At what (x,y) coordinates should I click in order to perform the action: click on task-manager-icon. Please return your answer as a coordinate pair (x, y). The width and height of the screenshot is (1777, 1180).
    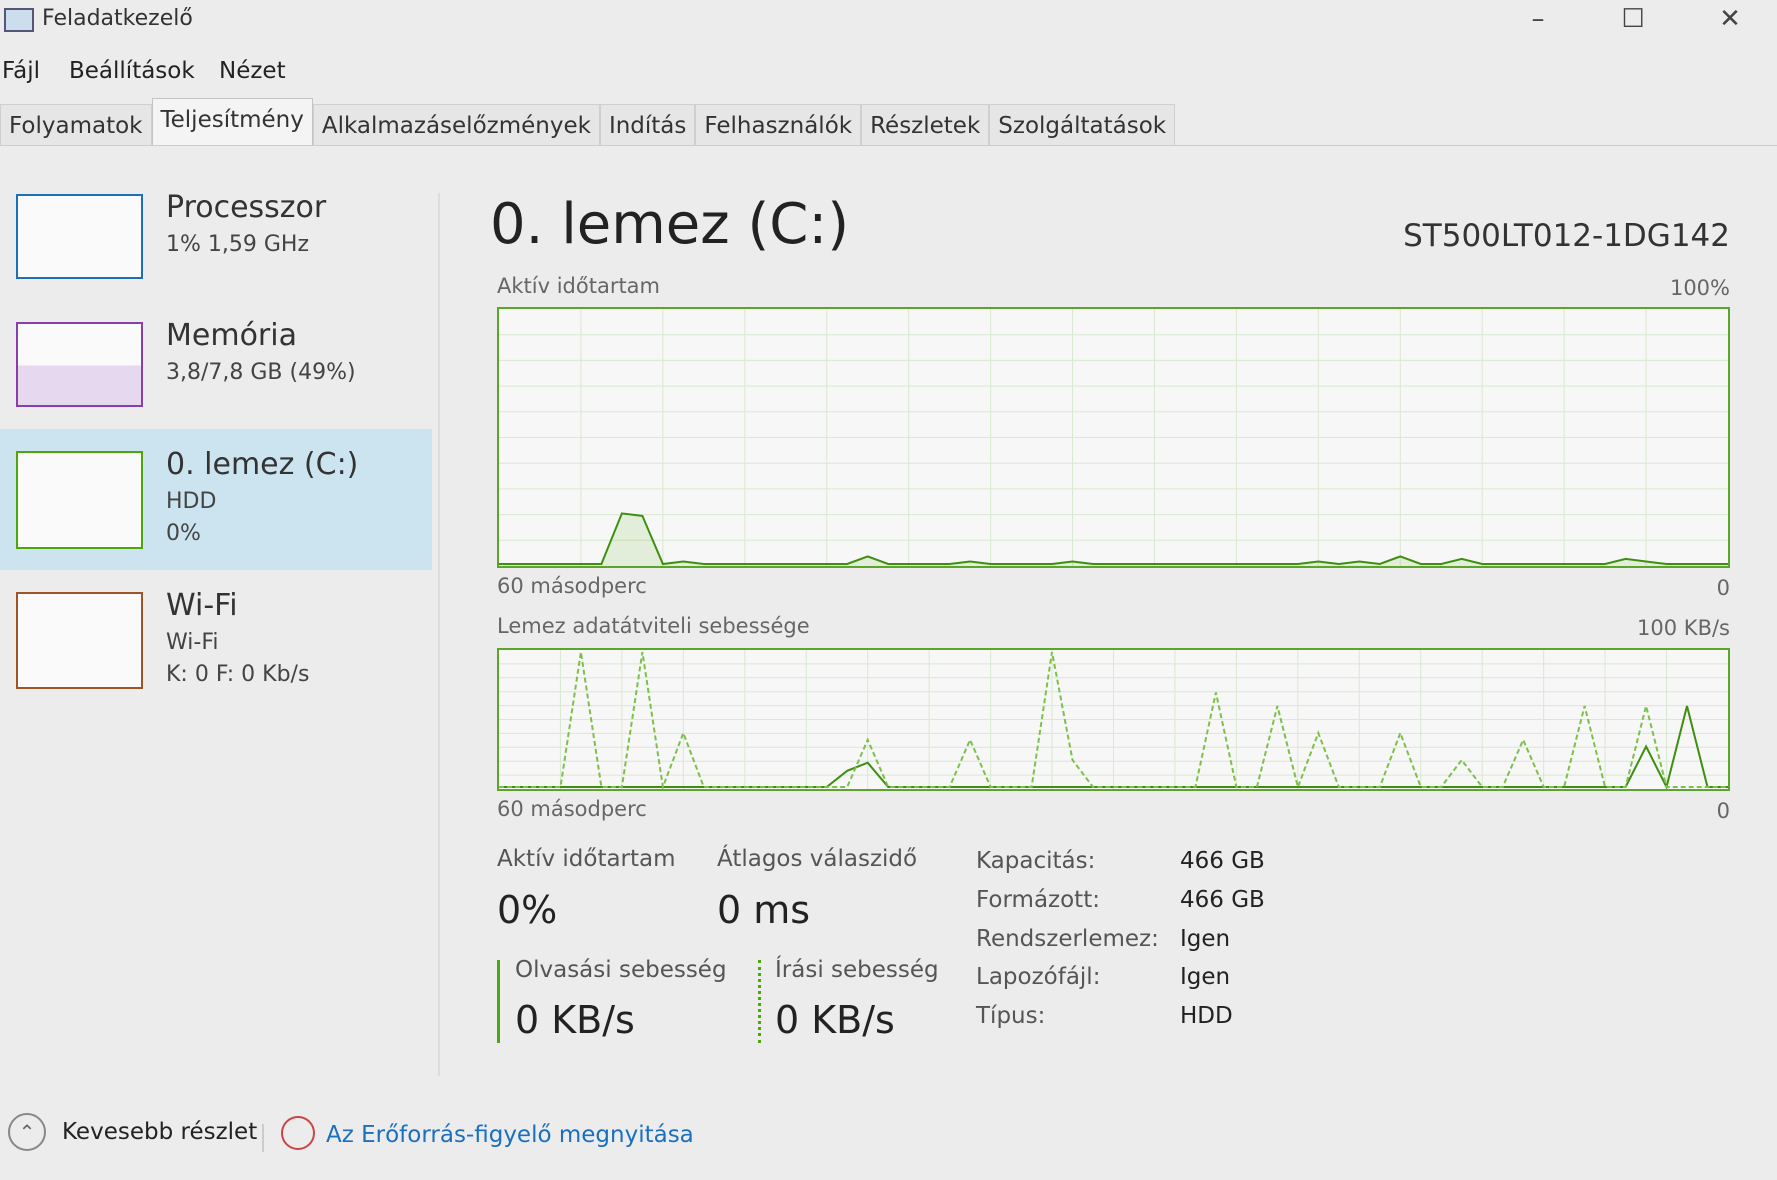
    Looking at the image, I should click on (19, 20).